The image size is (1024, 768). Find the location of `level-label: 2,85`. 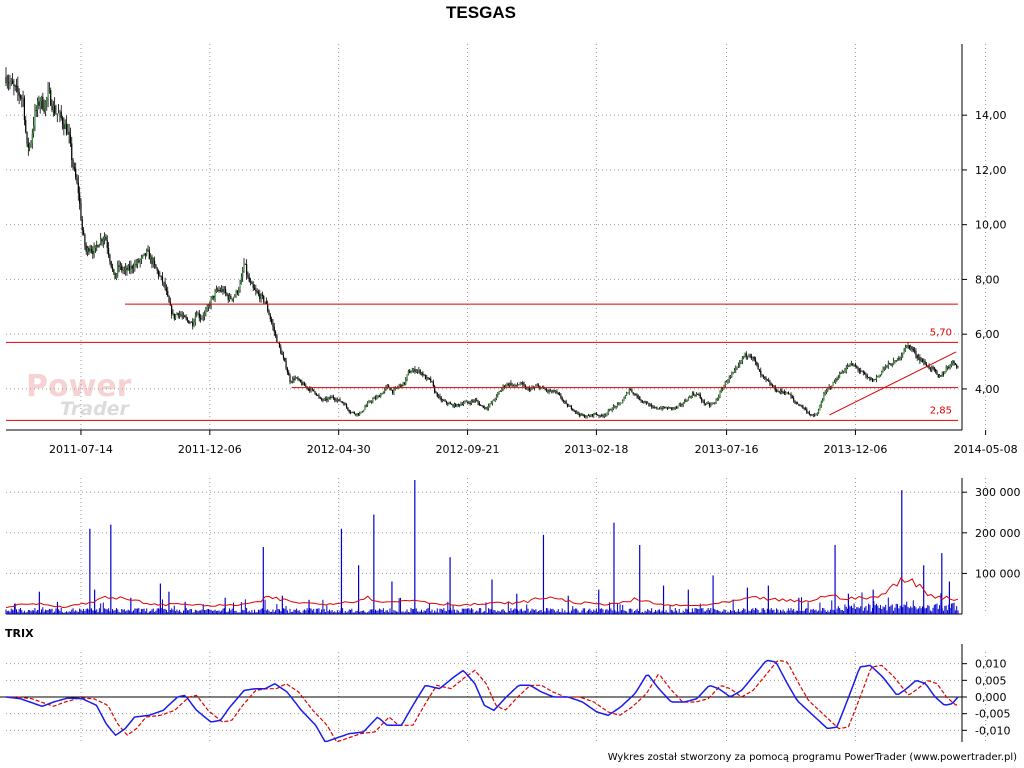

level-label: 2,85 is located at coordinates (941, 410).